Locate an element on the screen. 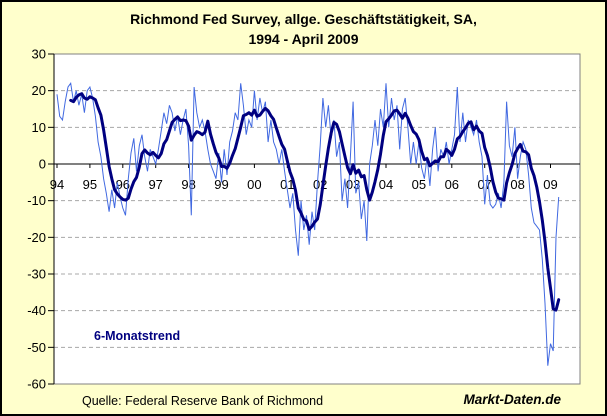 Image resolution: width=607 pixels, height=416 pixels. x-tick-label: 05 is located at coordinates (419, 184).